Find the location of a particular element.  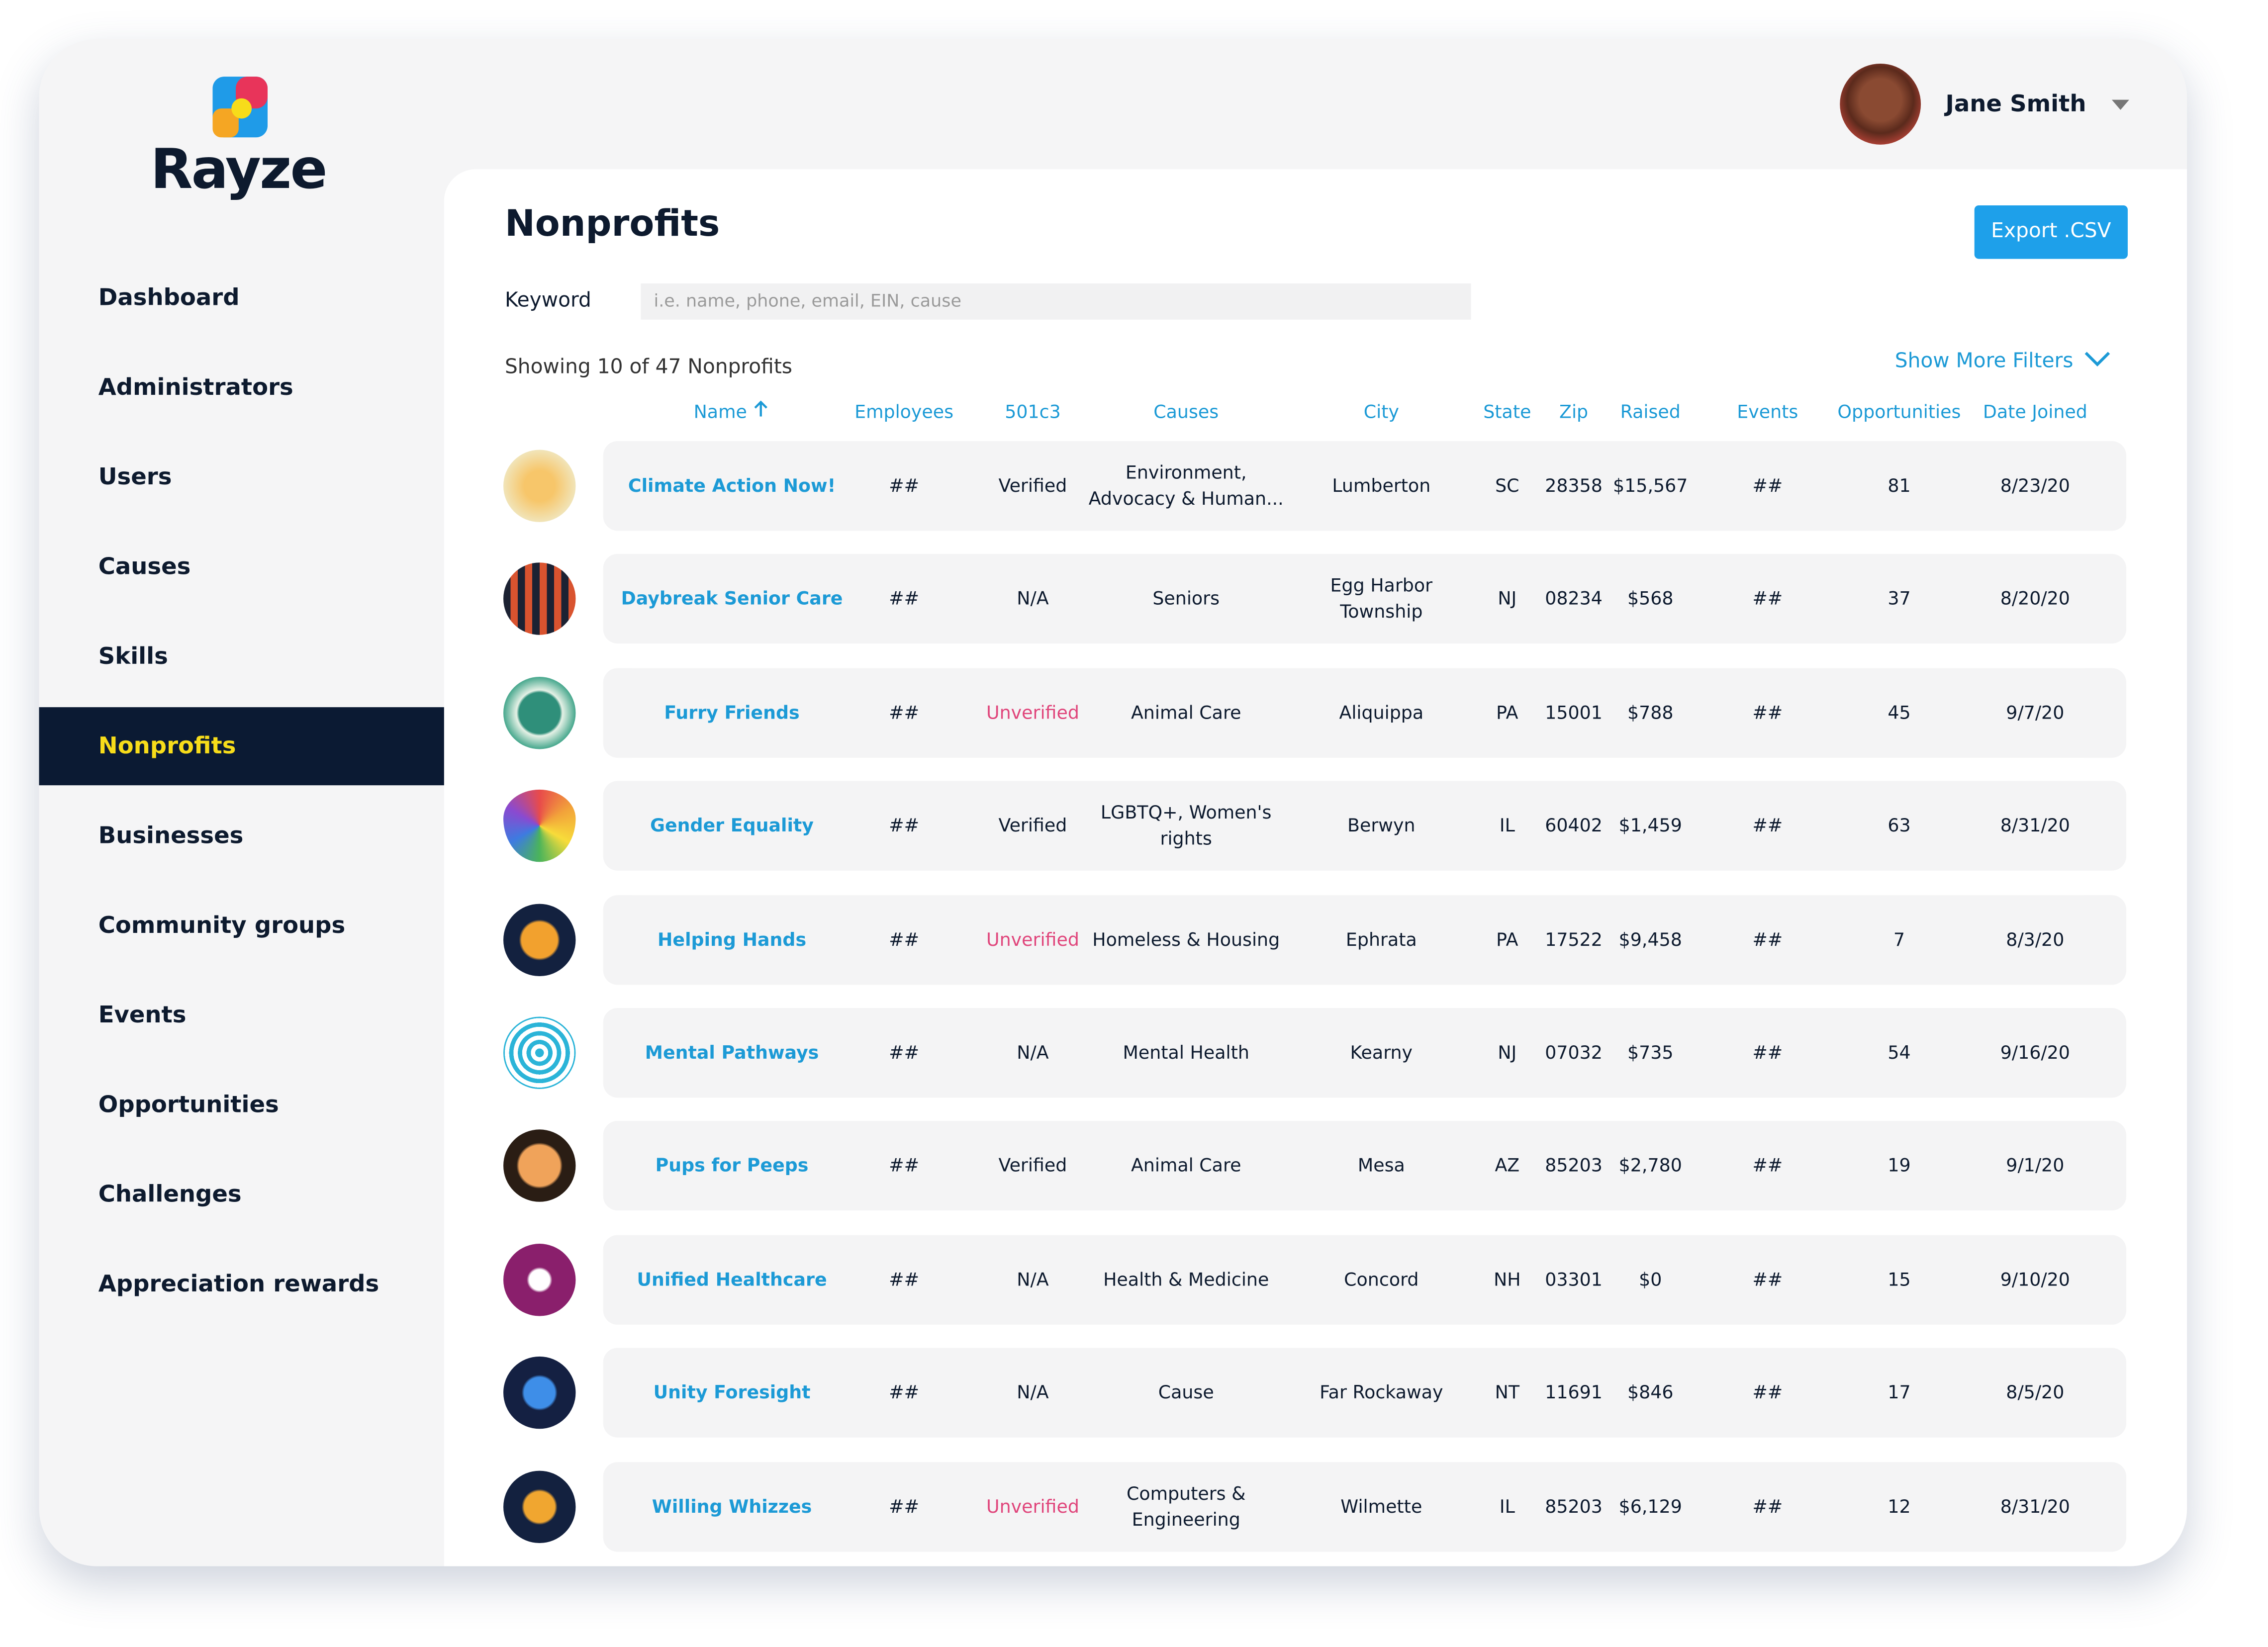

nav-label: Causes is located at coordinates (144, 566).